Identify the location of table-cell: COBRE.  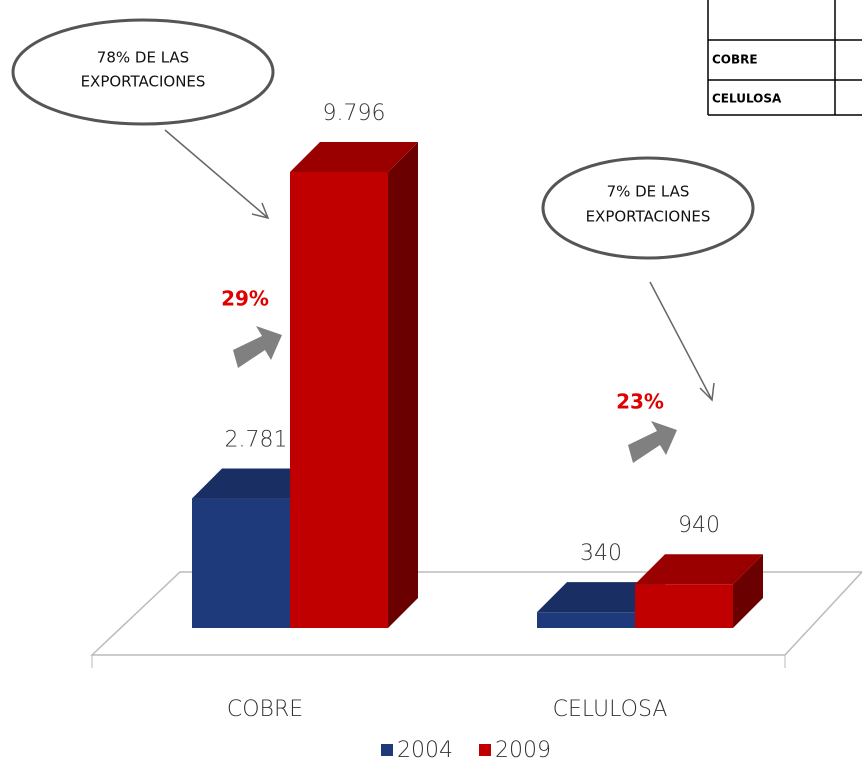
(735, 60).